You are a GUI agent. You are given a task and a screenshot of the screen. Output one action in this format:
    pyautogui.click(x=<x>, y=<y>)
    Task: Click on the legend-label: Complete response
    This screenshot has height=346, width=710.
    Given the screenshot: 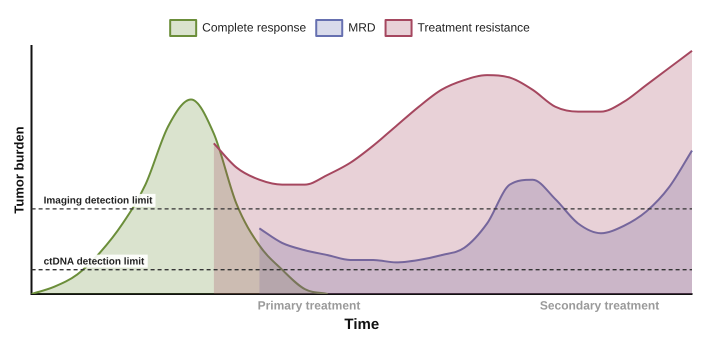 What is the action you would take?
    pyautogui.click(x=254, y=27)
    